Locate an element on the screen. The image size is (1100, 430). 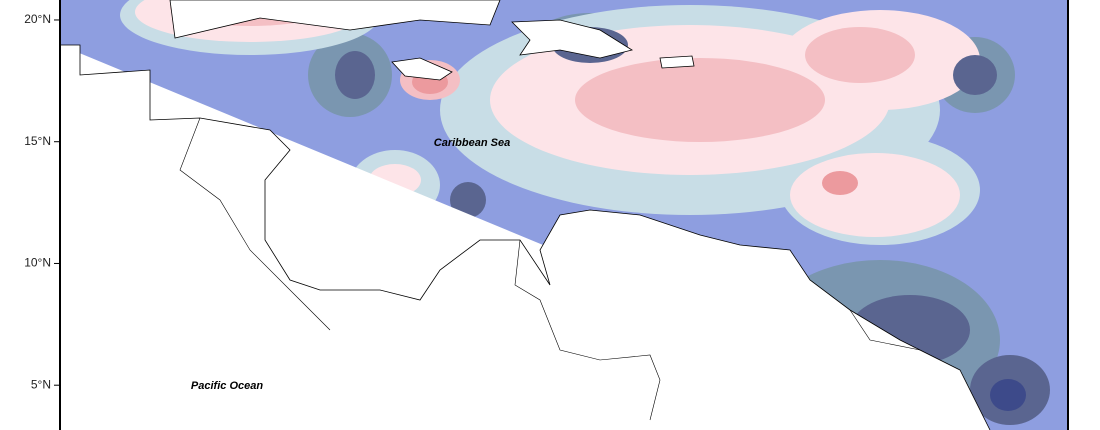
puerto-rico is located at coordinates (677, 62).